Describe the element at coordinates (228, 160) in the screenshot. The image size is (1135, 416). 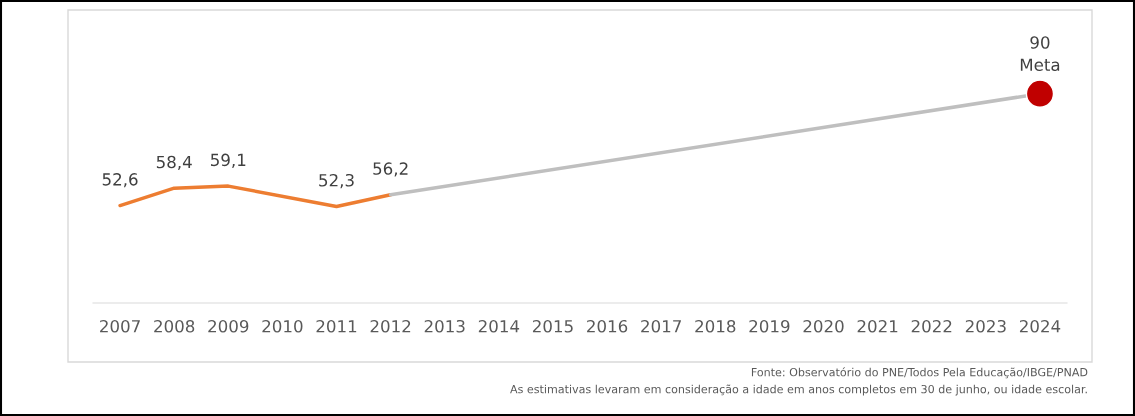
I see `data-label: 59,1` at that location.